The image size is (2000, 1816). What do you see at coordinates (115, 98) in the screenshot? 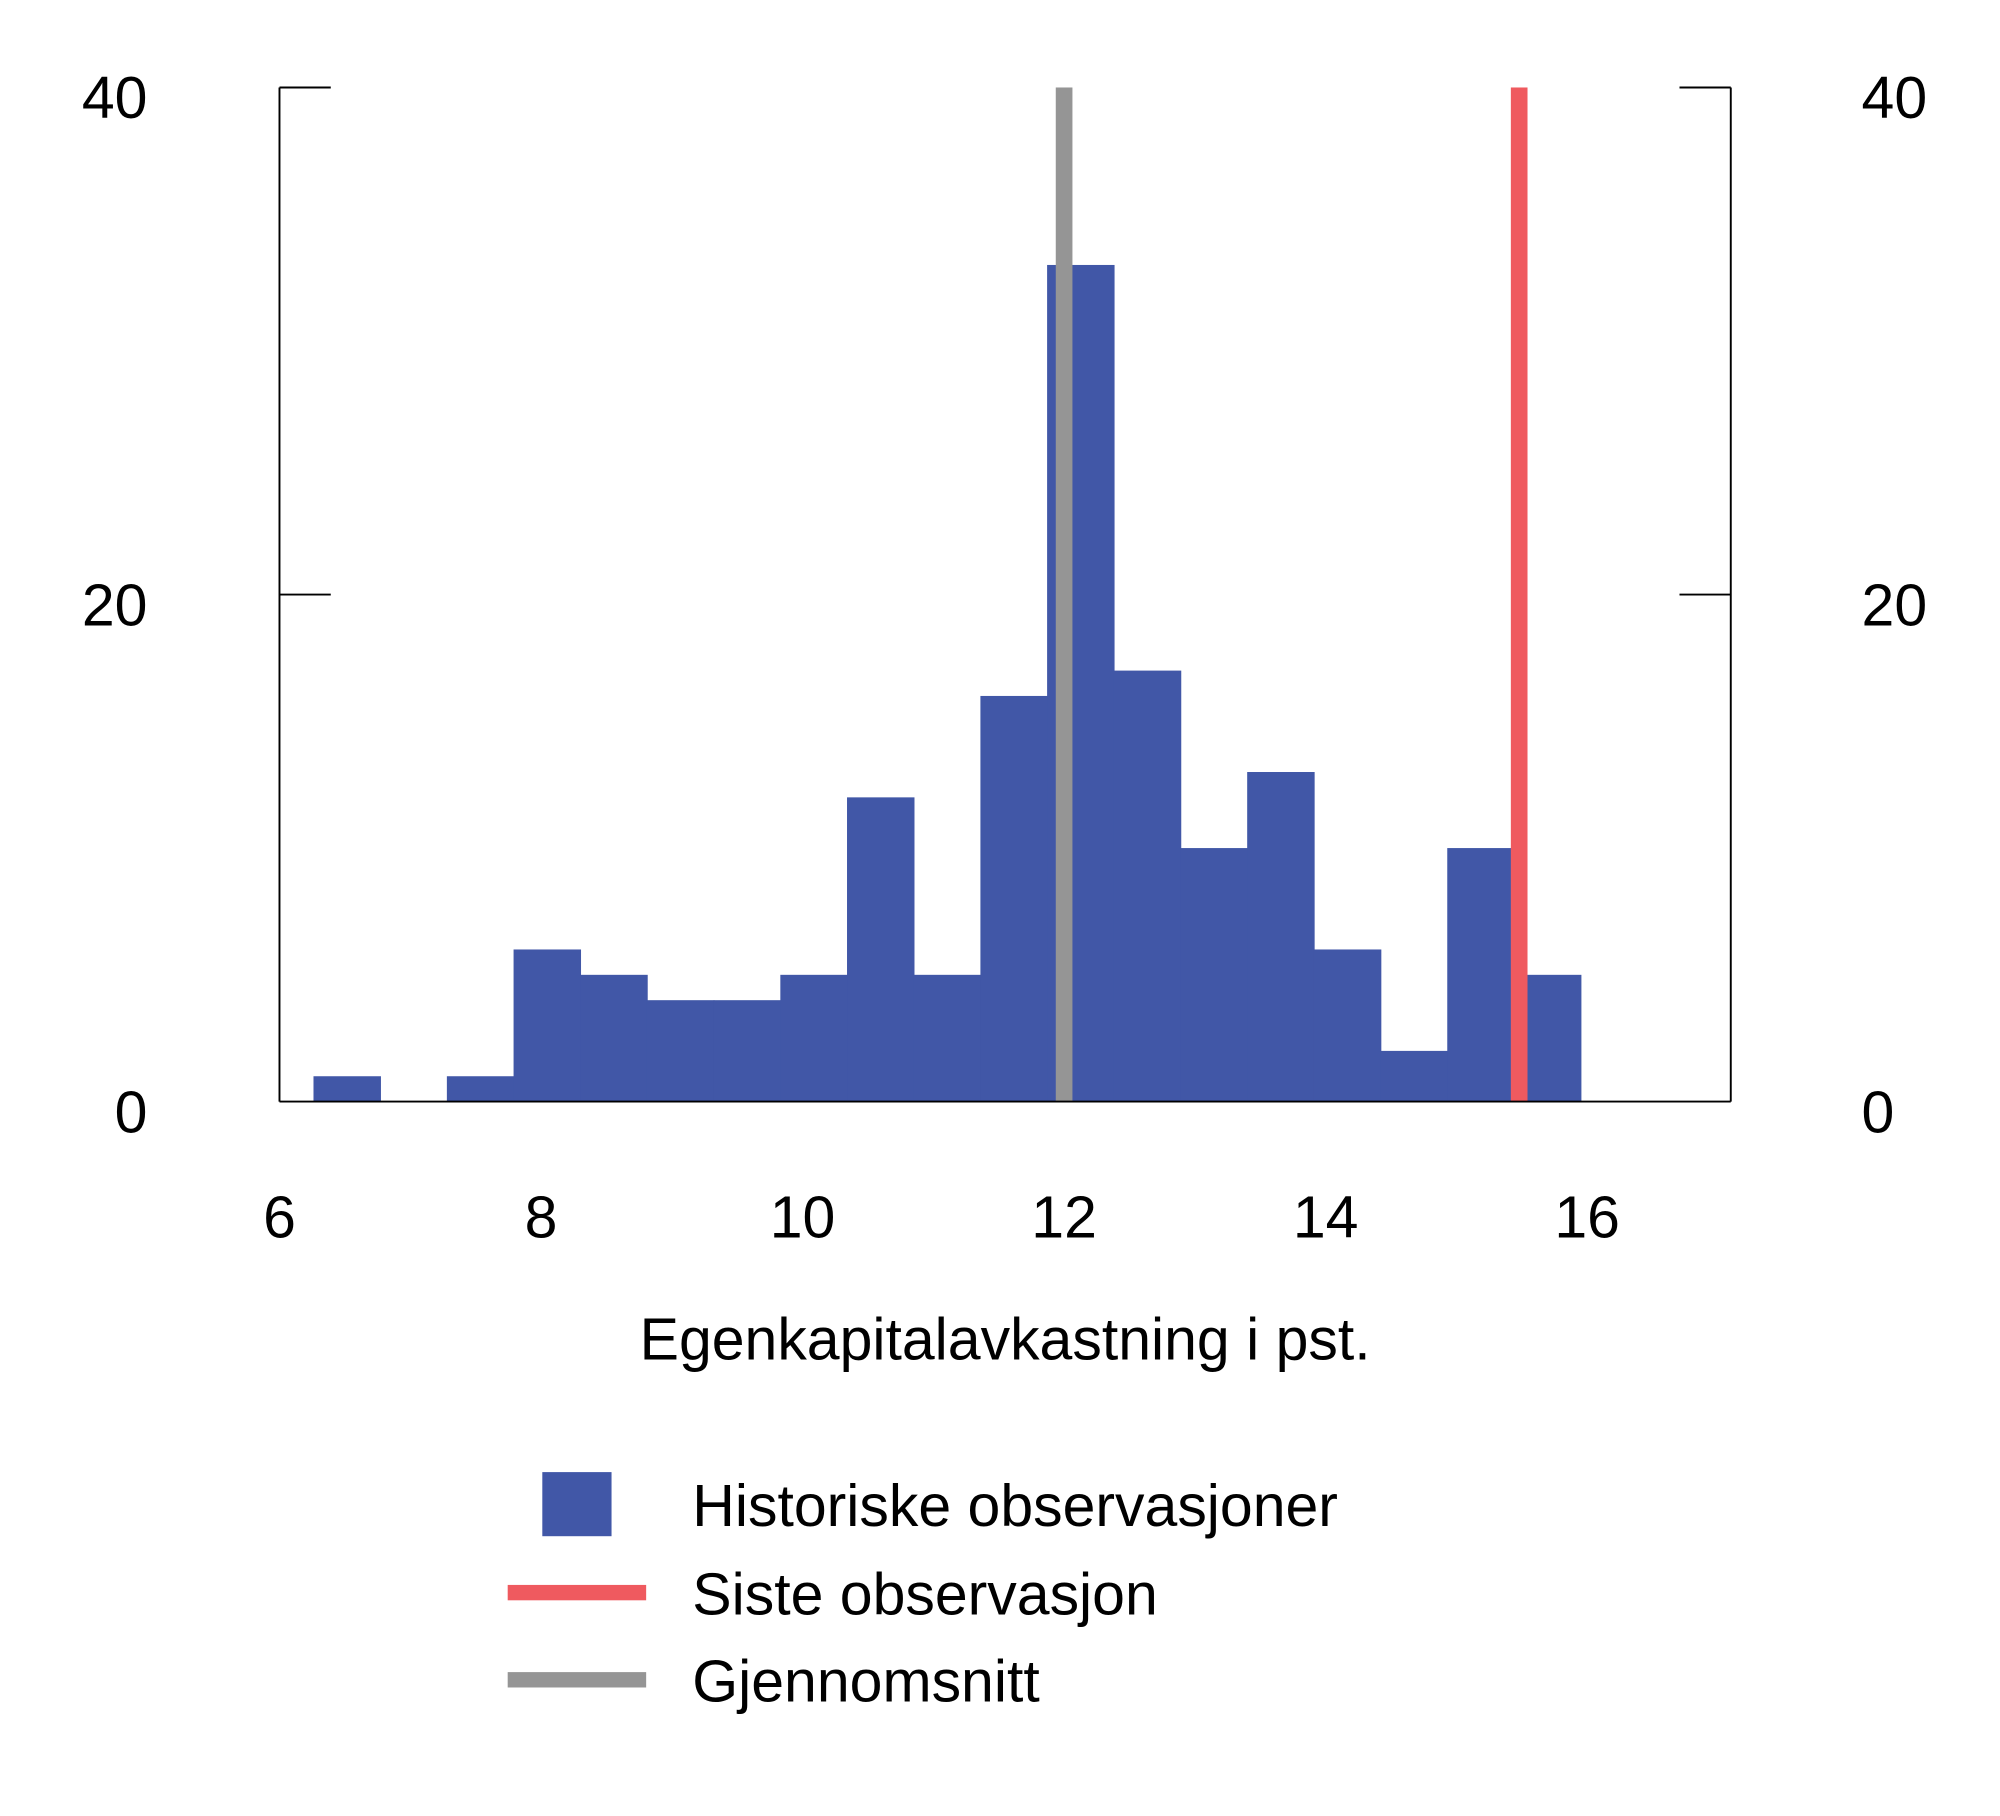
I see `left-y-tick-label: 40` at bounding box center [115, 98].